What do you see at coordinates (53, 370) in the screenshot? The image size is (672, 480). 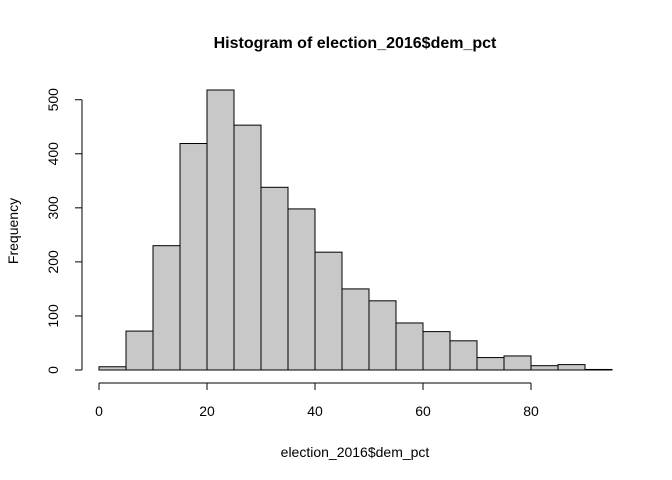 I see `y-tick-label: 0` at bounding box center [53, 370].